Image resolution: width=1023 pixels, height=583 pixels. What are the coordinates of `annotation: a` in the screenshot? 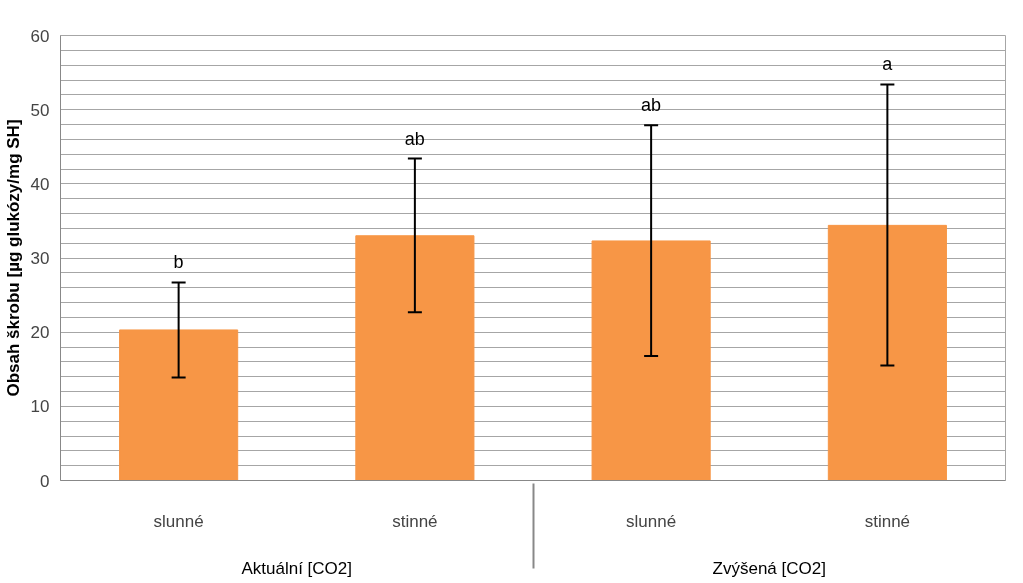 It's located at (888, 64).